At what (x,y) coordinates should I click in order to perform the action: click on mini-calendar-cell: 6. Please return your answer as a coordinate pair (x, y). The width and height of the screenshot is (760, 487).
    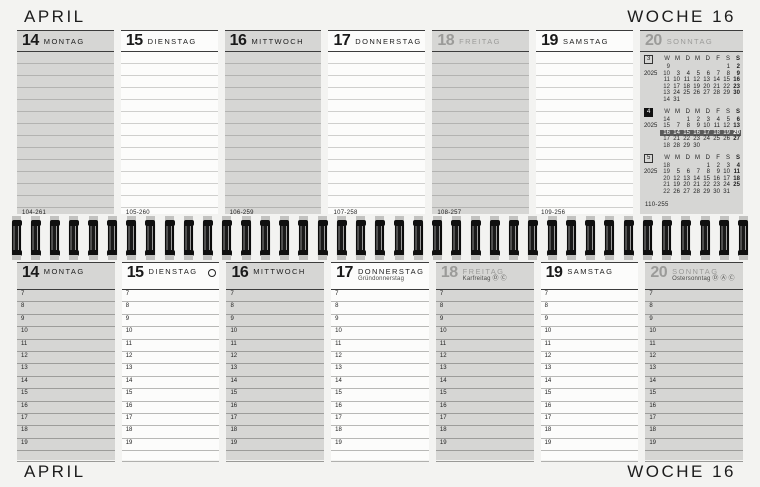
    Looking at the image, I should click on (738, 119).